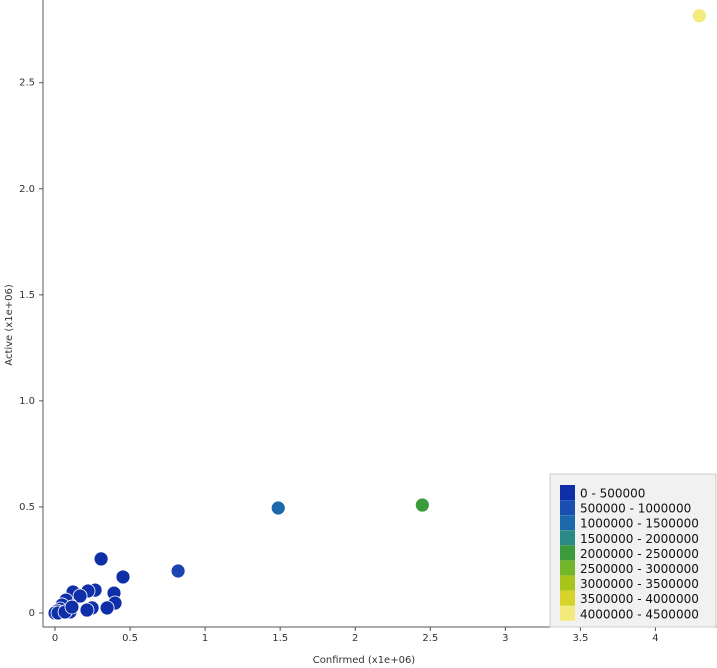  What do you see at coordinates (355, 638) in the screenshot?
I see `x-tick-label: 2` at bounding box center [355, 638].